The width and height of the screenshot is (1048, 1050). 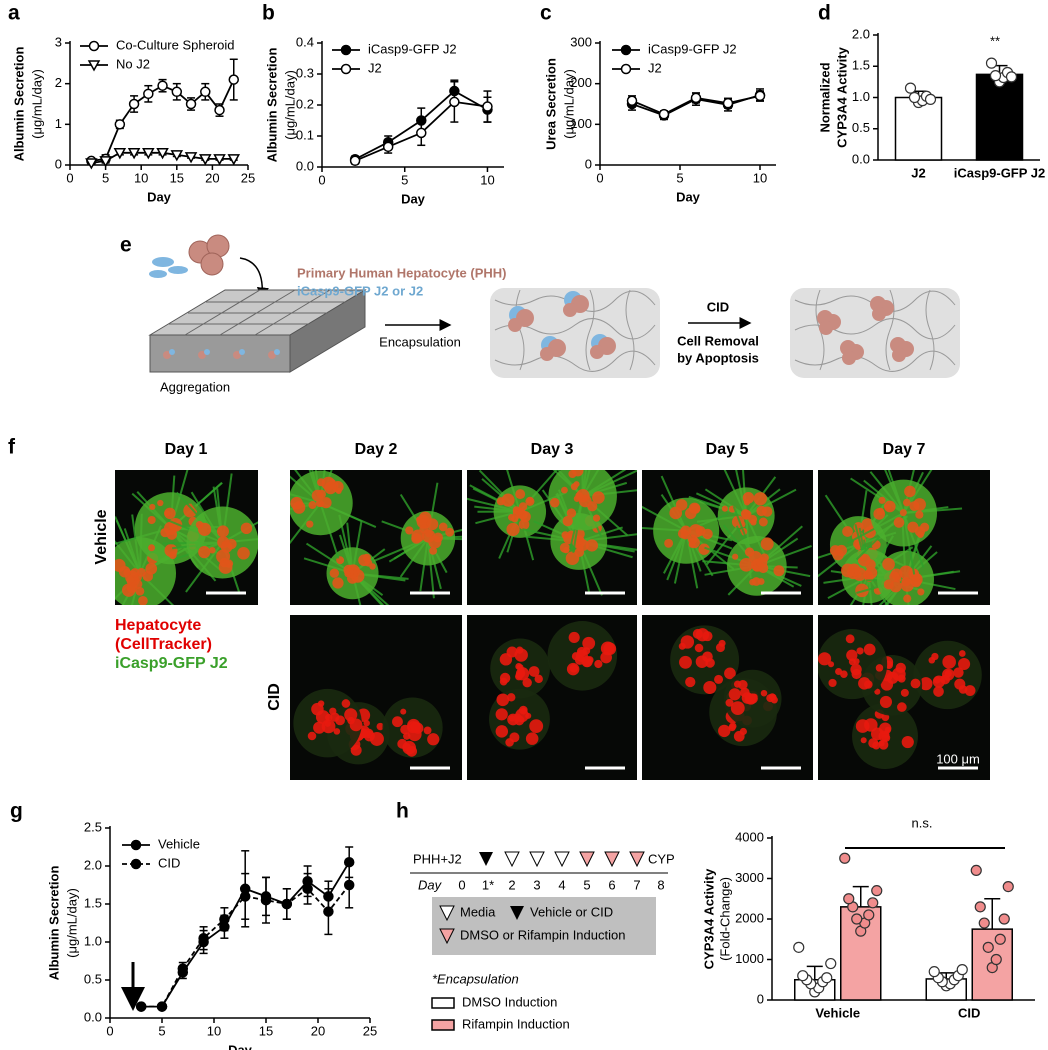 What do you see at coordinates (461, 884) in the screenshot?
I see `day-number: 0` at bounding box center [461, 884].